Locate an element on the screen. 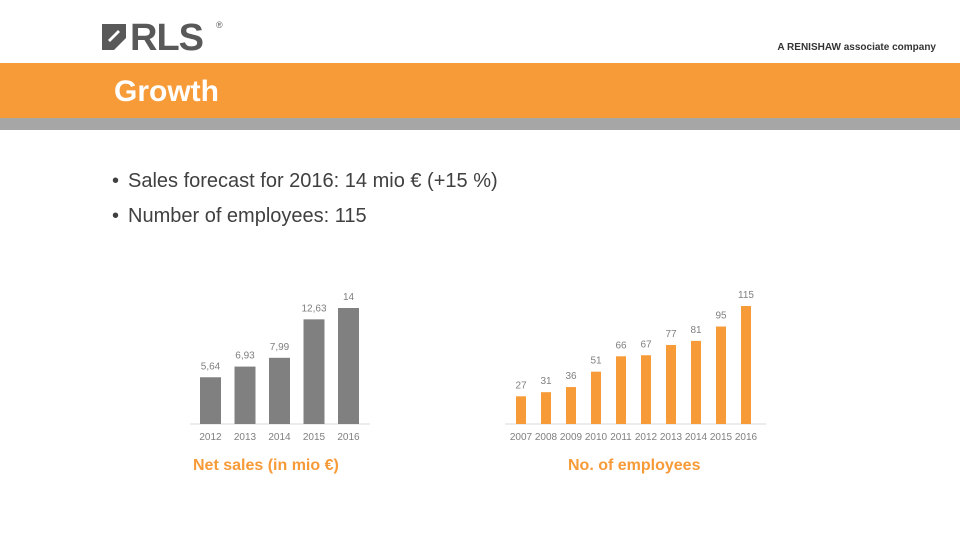 This screenshot has height=540, width=960. bullet-text: Number of employees: 115 is located at coordinates (247, 216).